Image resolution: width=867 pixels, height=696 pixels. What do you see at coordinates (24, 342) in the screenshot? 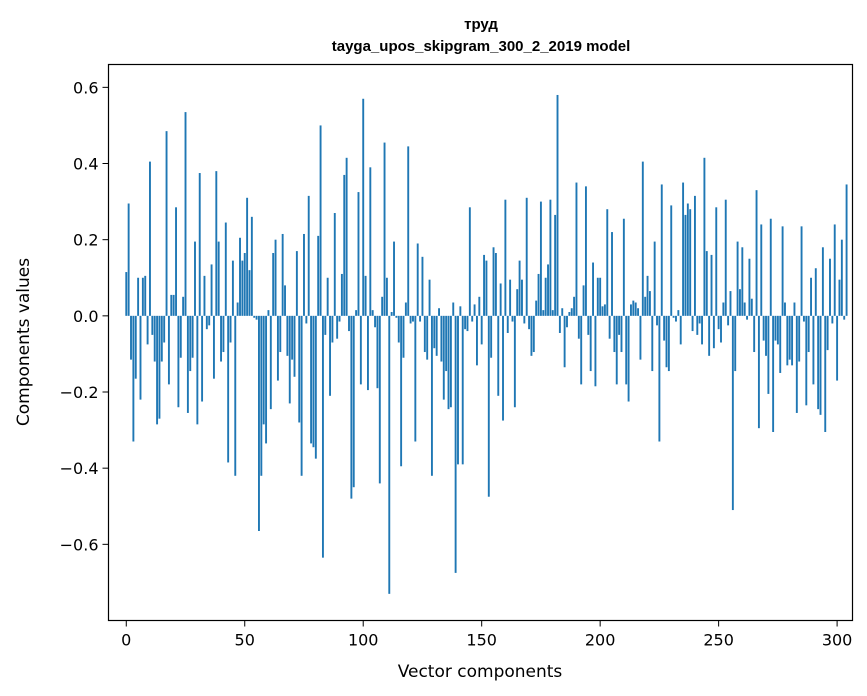
I see `y-axis-label: Components values` at bounding box center [24, 342].